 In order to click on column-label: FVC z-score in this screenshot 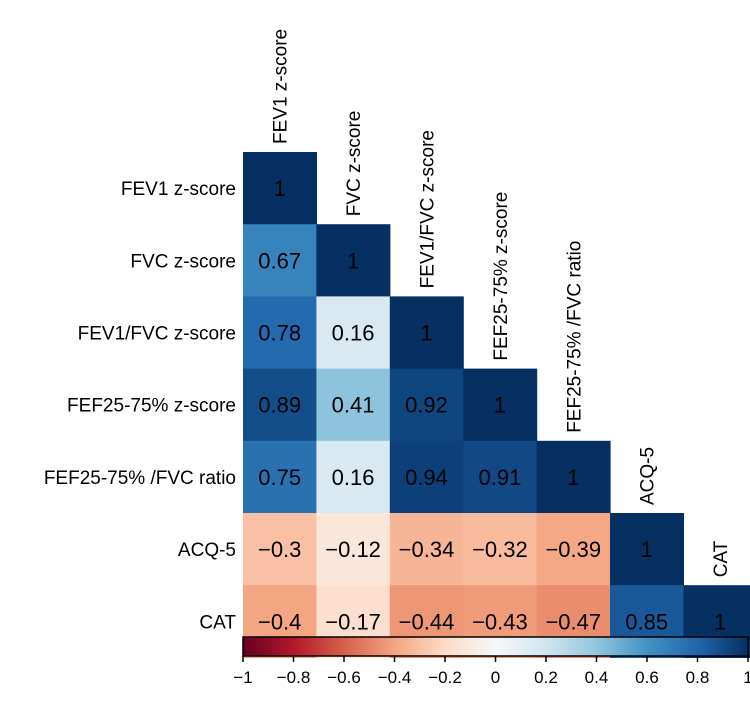, I will do `click(354, 164)`.